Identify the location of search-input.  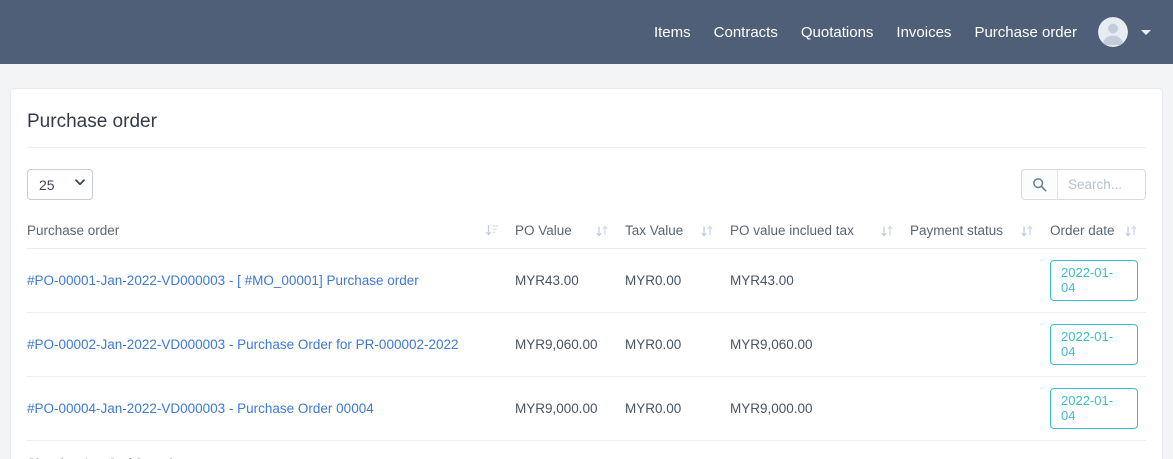
(1102, 184).